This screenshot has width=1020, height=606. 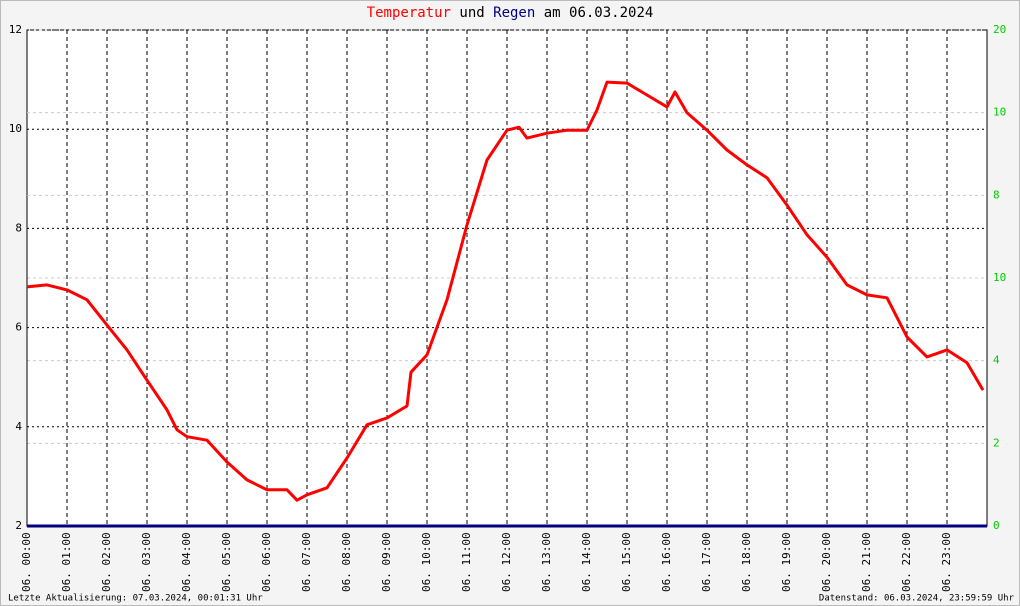 What do you see at coordinates (866, 562) in the screenshot?
I see `x-tick-label: 06. 21:00` at bounding box center [866, 562].